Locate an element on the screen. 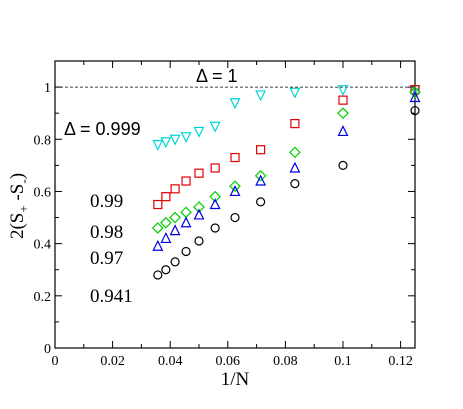 Image resolution: width=463 pixels, height=409 pixels. y-axis-title-main: 2(S is located at coordinates (17, 226).